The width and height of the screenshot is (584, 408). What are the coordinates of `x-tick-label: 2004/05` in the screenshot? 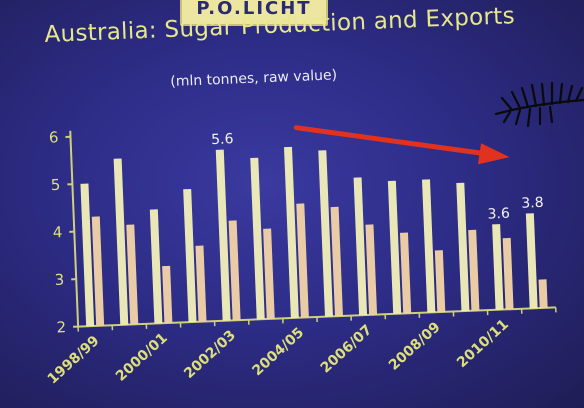 It's located at (278, 352).